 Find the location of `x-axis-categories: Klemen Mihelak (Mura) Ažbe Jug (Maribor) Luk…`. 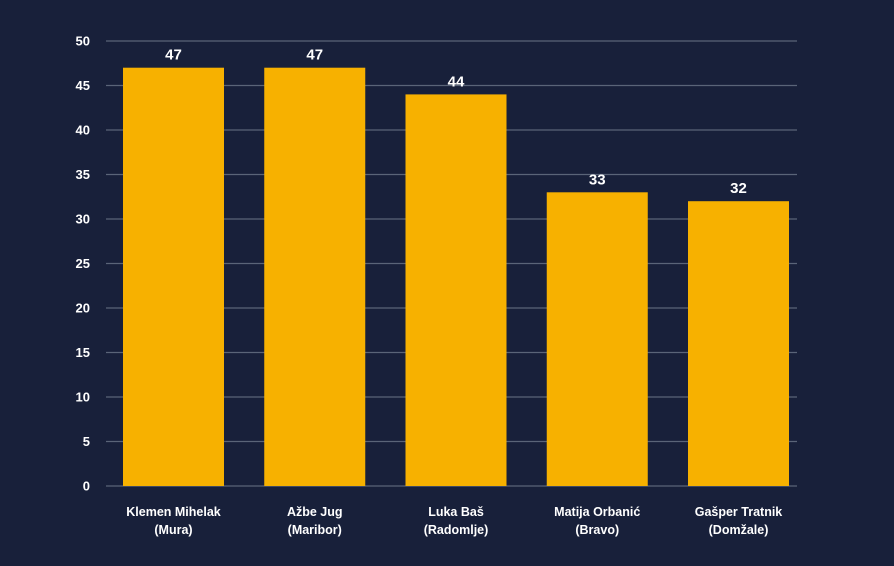

x-axis-categories: Klemen Mihelak (Mura) Ažbe Jug (Maribor) Luk… is located at coordinates (454, 521).